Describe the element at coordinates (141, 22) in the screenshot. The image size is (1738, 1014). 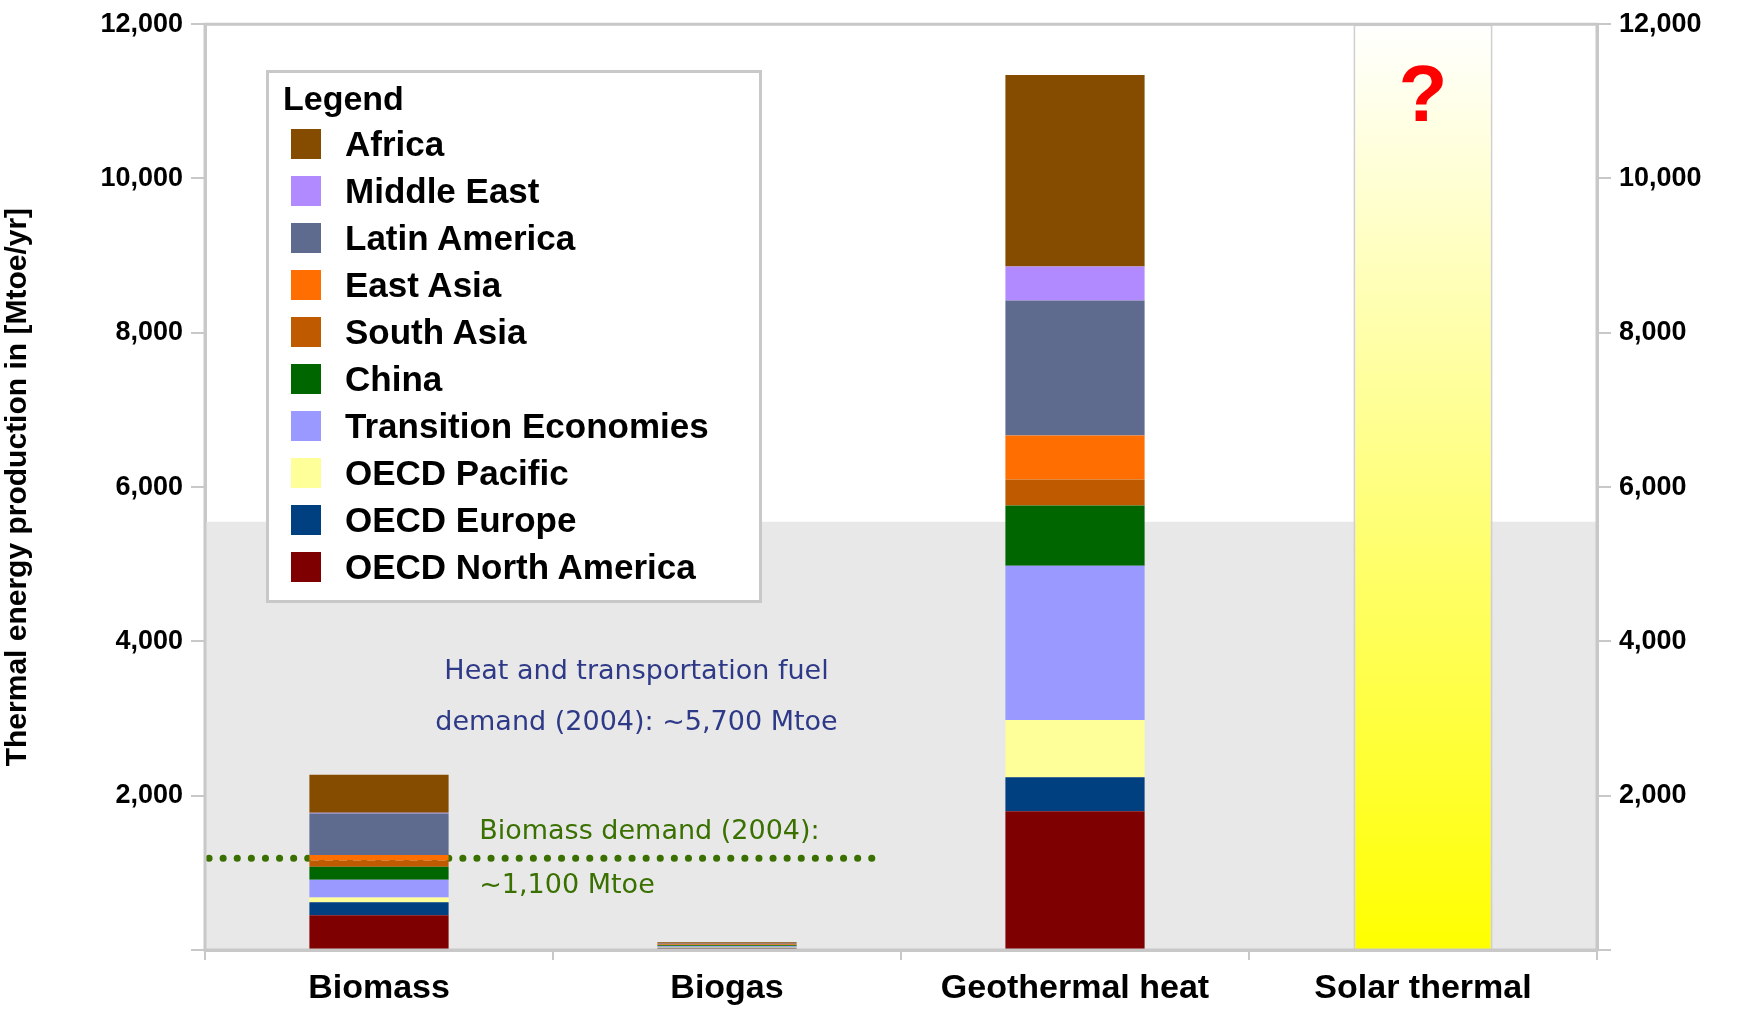
I see `y-tick-label: 12,000` at that location.